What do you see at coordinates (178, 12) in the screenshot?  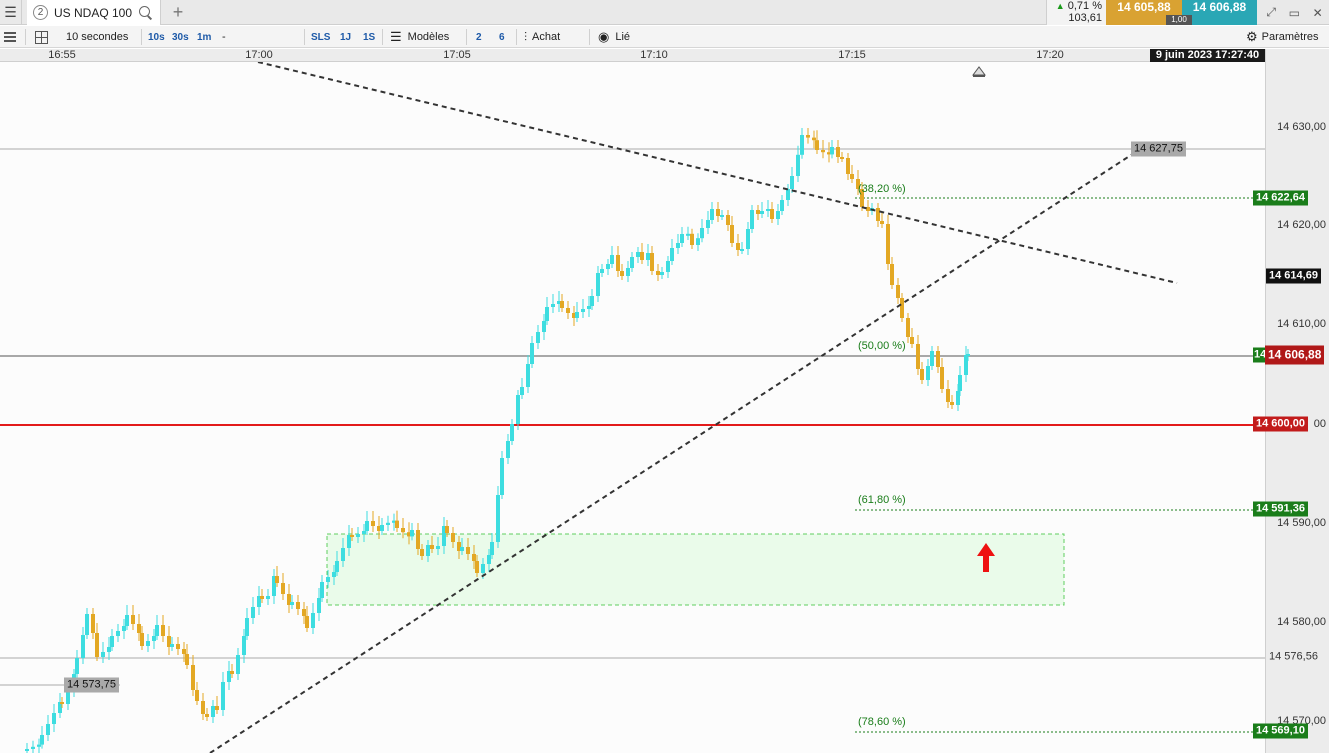 I see `add-tab-button: +` at bounding box center [178, 12].